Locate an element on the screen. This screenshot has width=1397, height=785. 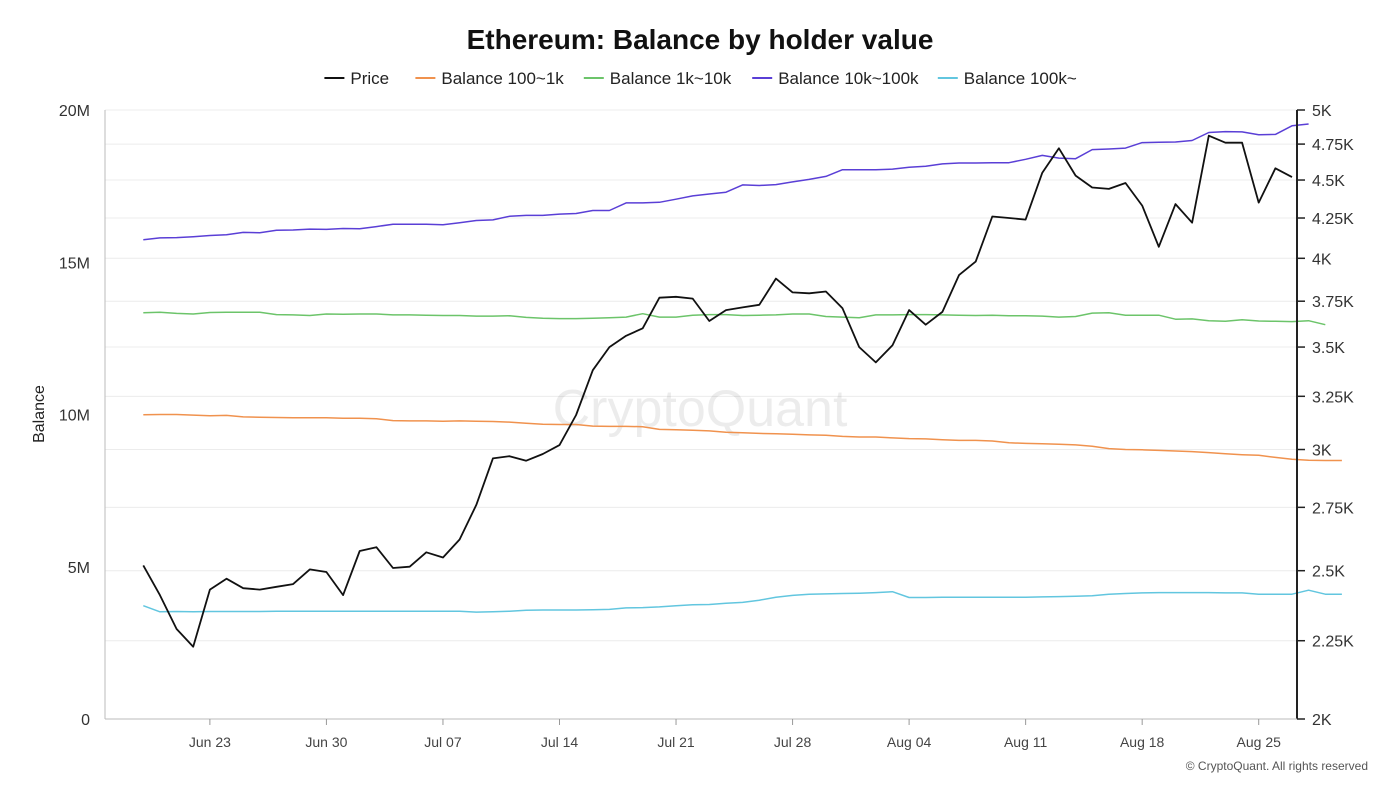
series-line-balance-1k-10k is located at coordinates (734, 318).